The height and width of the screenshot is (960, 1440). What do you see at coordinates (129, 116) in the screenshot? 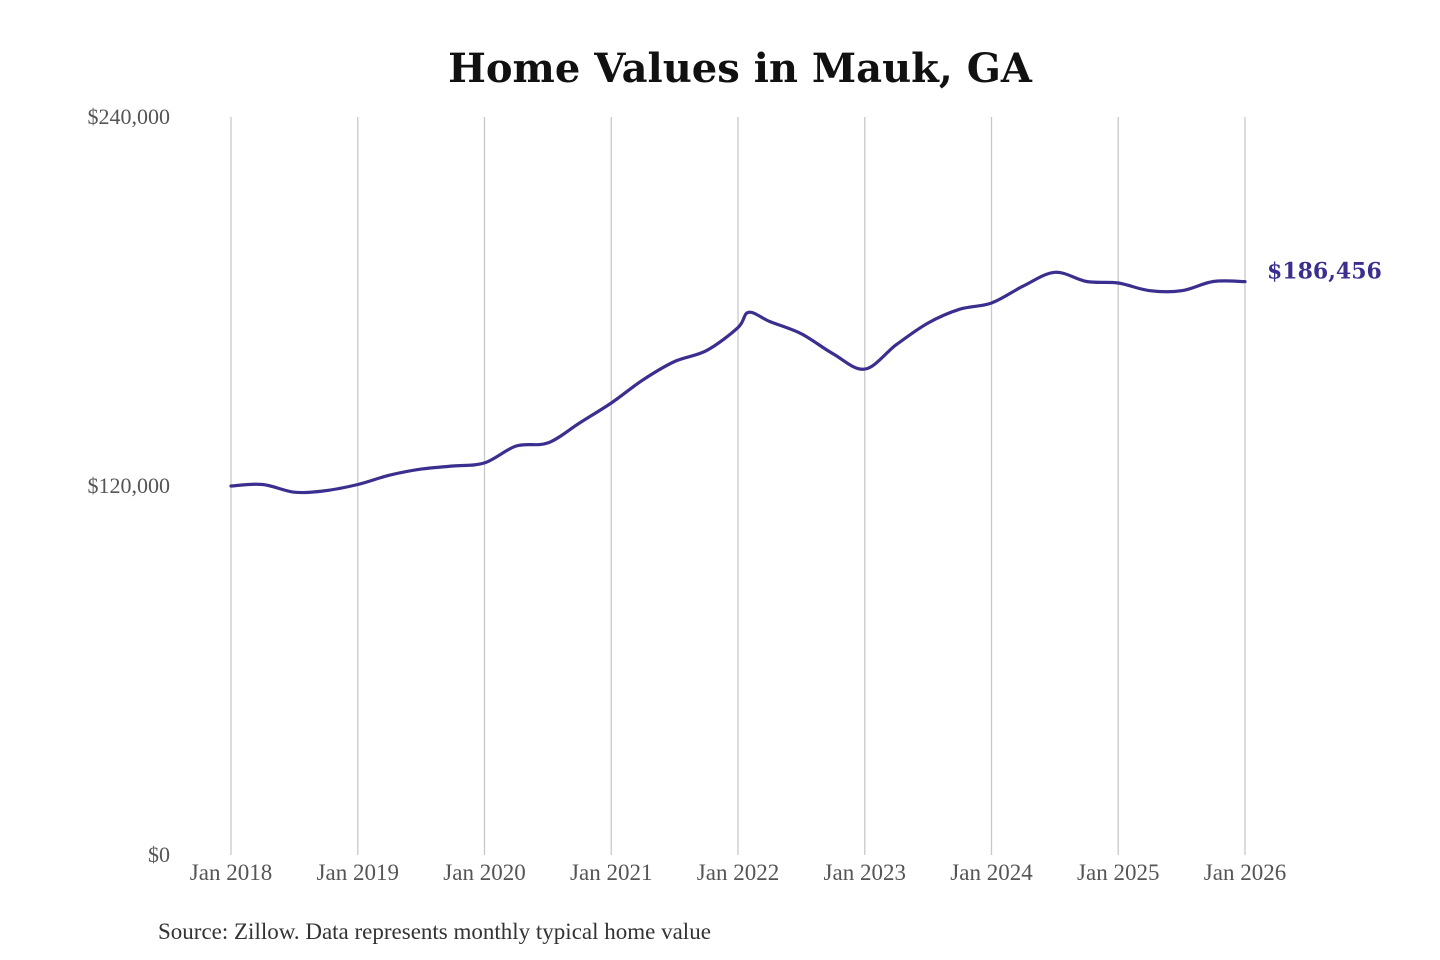
I see `y-tick-label: $240,000` at bounding box center [129, 116].